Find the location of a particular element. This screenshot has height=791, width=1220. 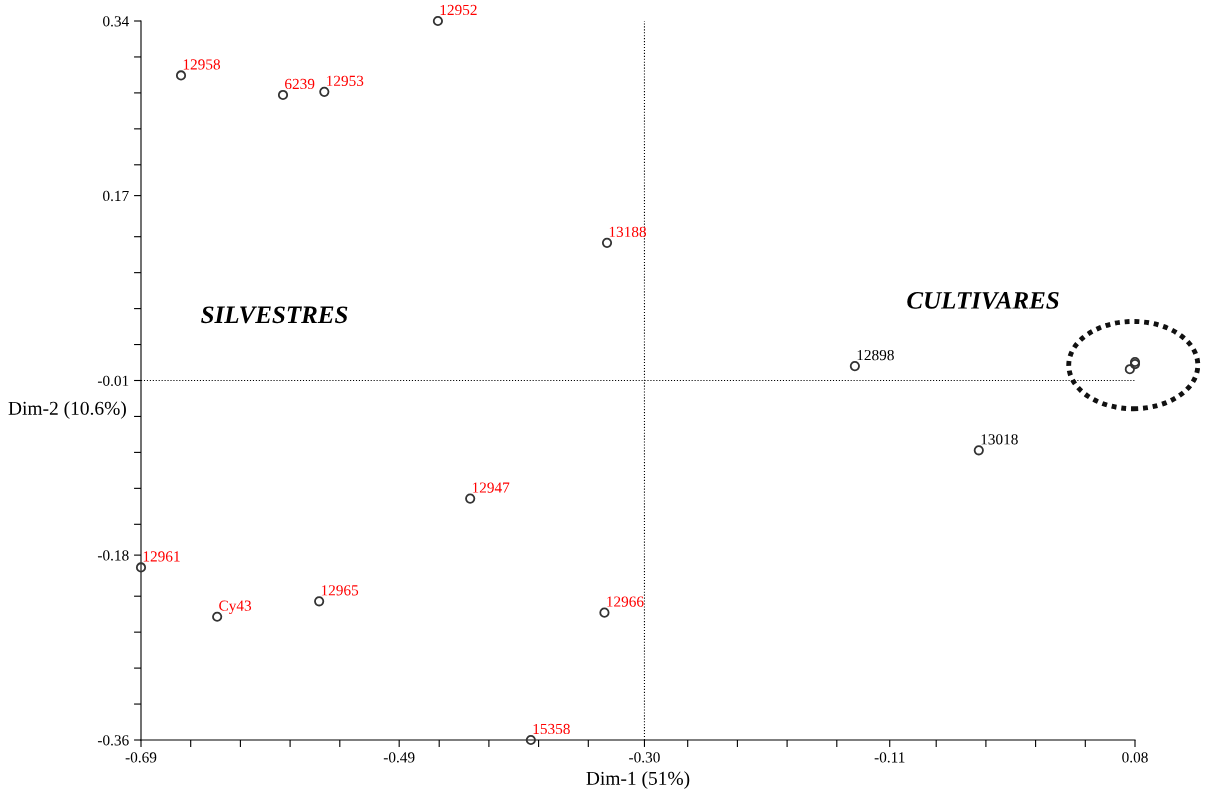

y-tick-label: 0.34 is located at coordinates (116, 21).